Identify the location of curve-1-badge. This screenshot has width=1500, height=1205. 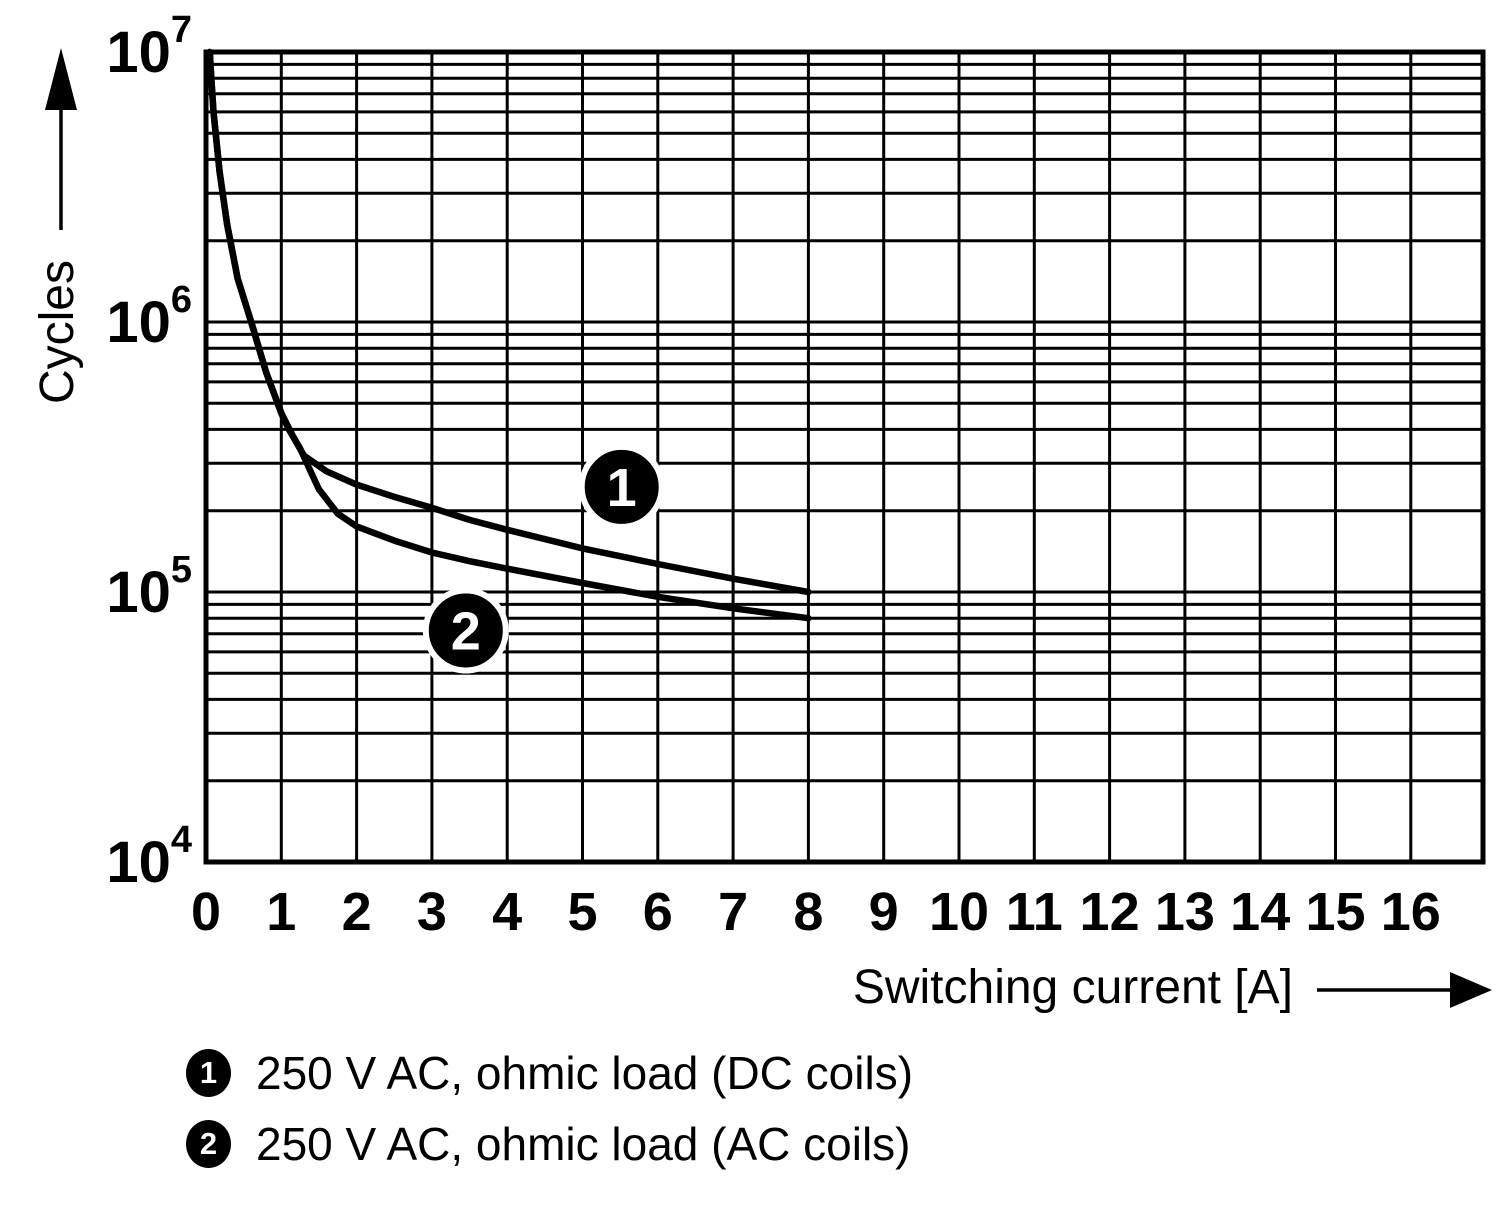
(621, 486).